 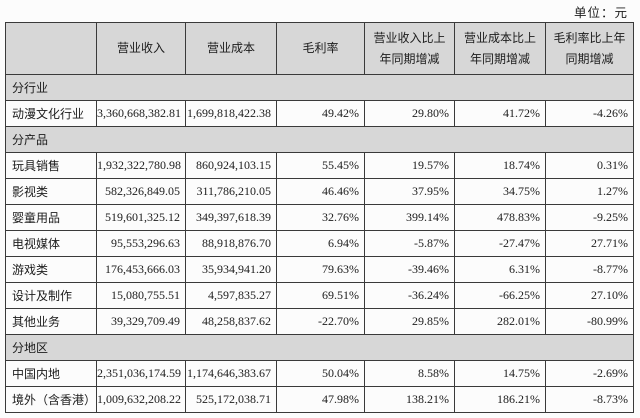 I want to click on cell-value: 478.83%, so click(x=500, y=217).